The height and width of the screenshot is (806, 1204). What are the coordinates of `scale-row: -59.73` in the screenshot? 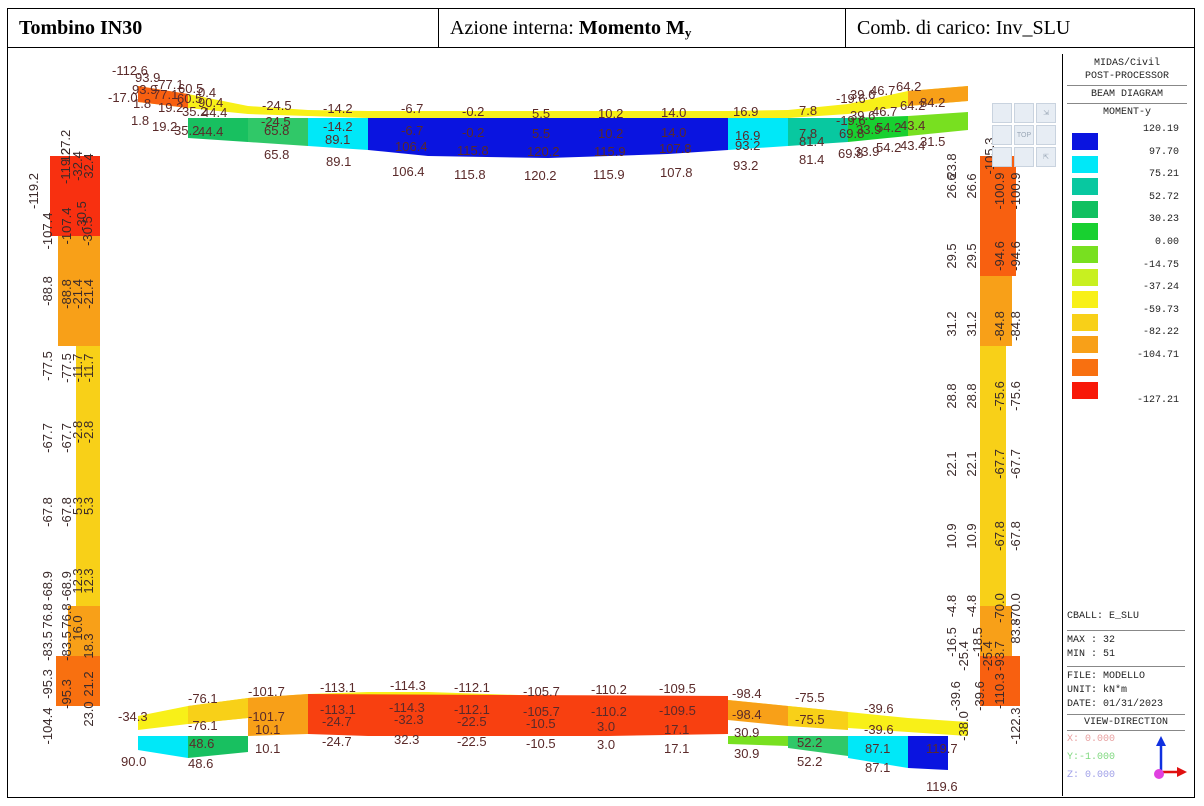 It's located at (1126, 320).